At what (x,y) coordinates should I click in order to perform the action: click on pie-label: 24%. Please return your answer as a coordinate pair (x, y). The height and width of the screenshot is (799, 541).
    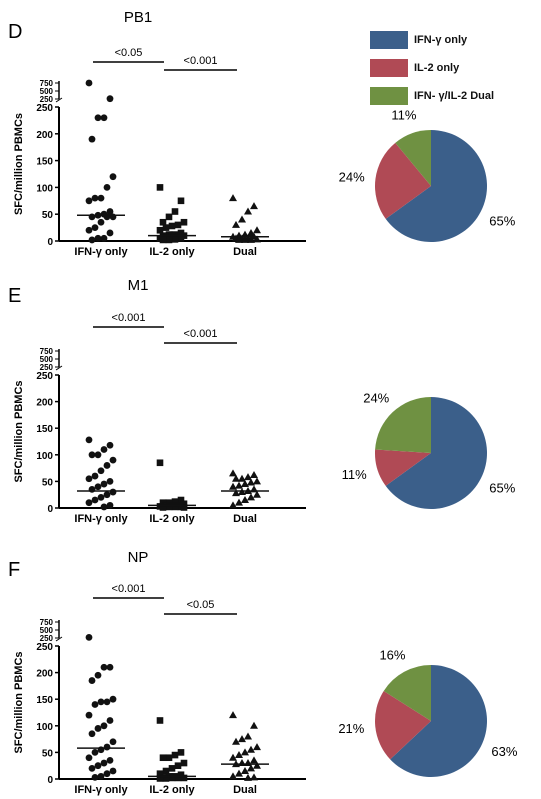
    Looking at the image, I should click on (352, 176).